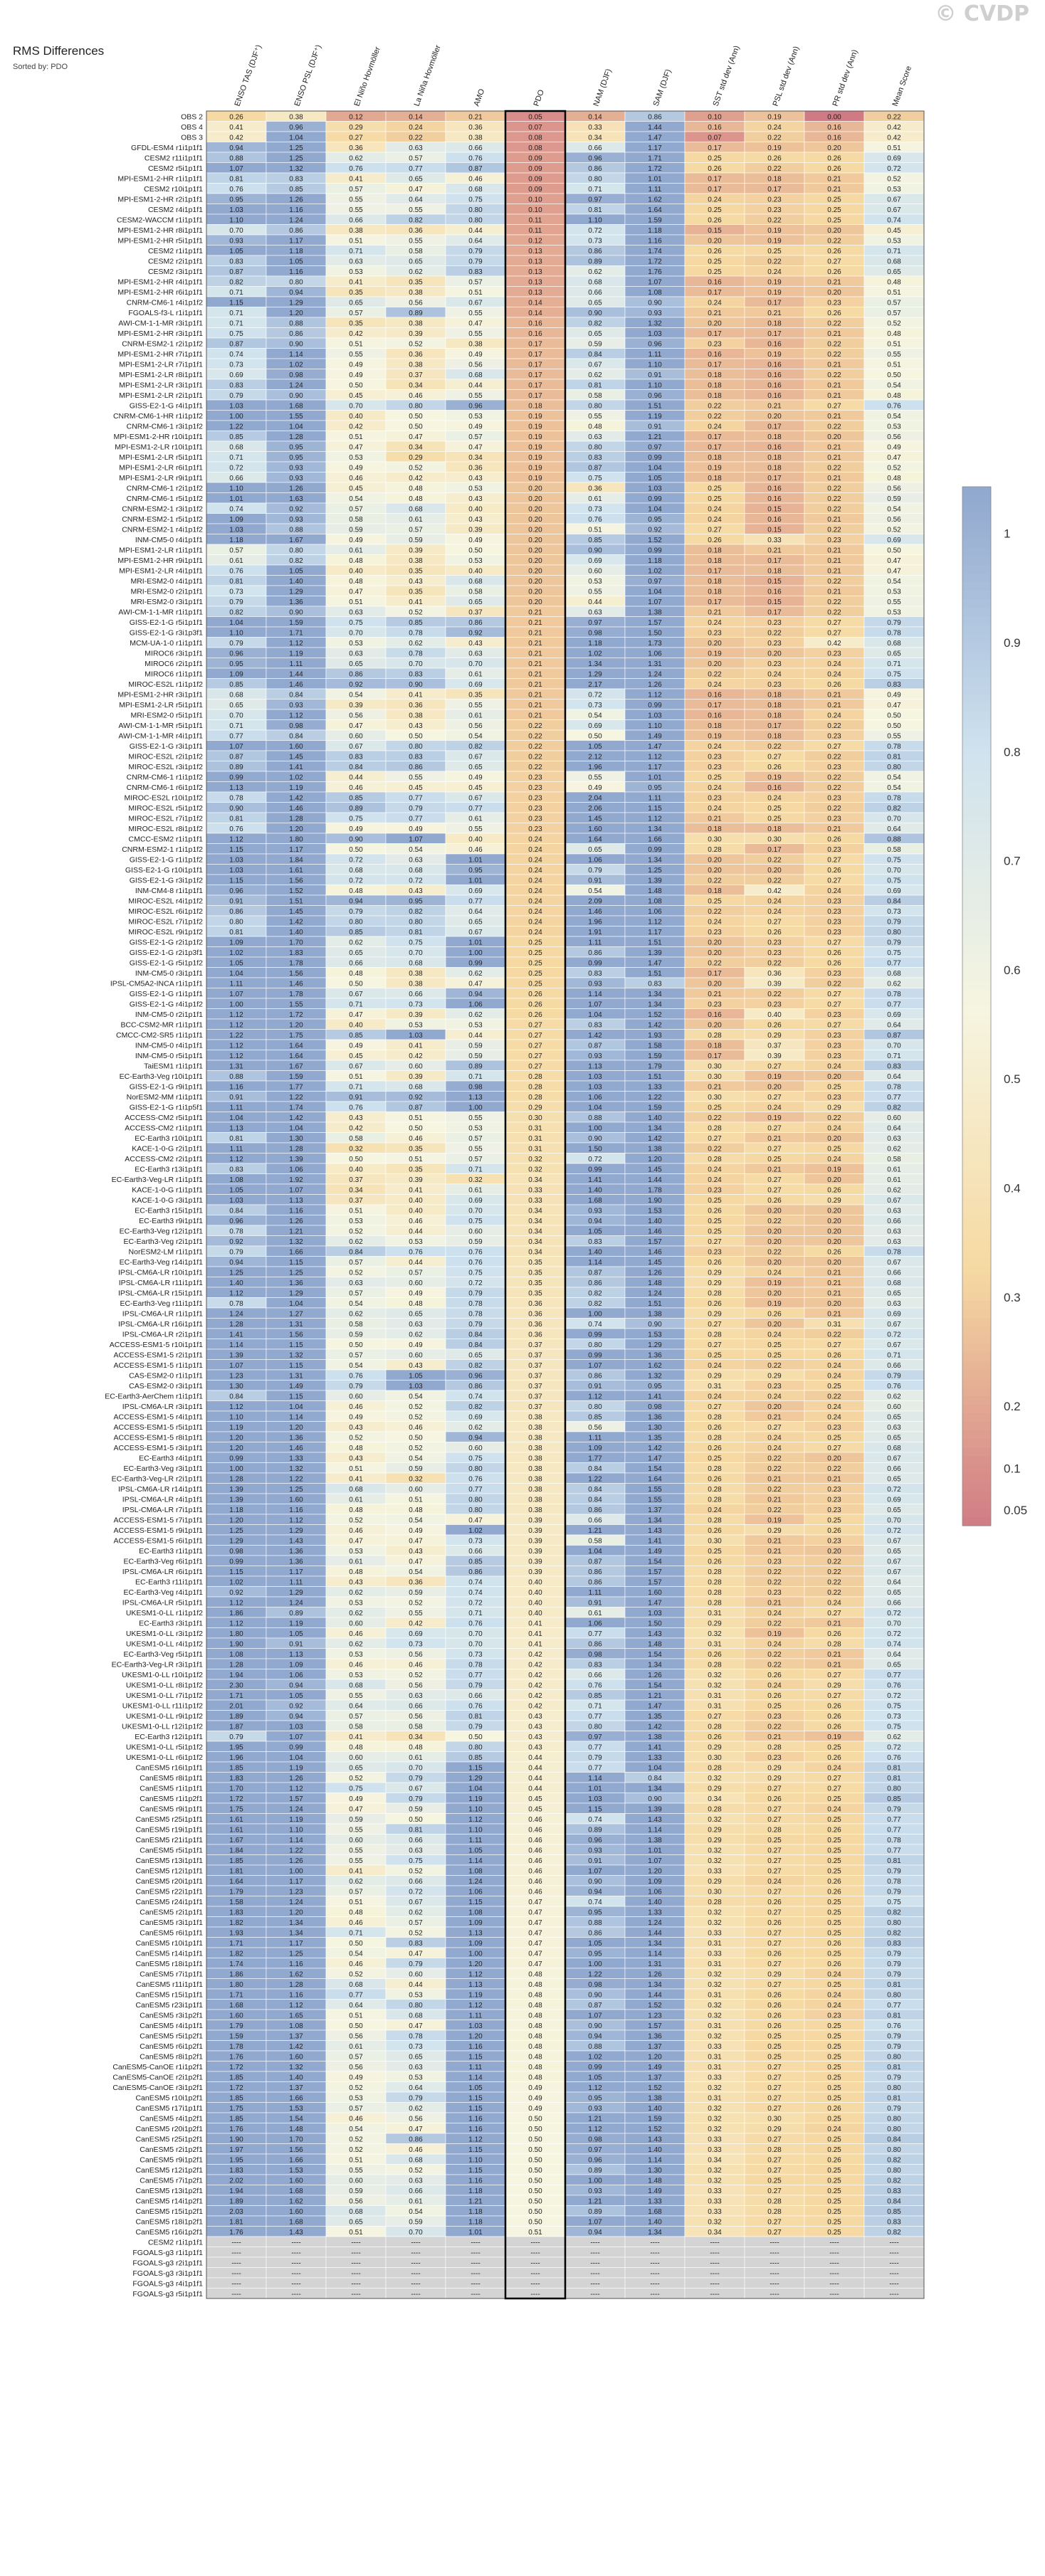 This screenshot has width=1045, height=2576. What do you see at coordinates (655, 995) in the screenshot?
I see `cell-value: 1.34` at bounding box center [655, 995].